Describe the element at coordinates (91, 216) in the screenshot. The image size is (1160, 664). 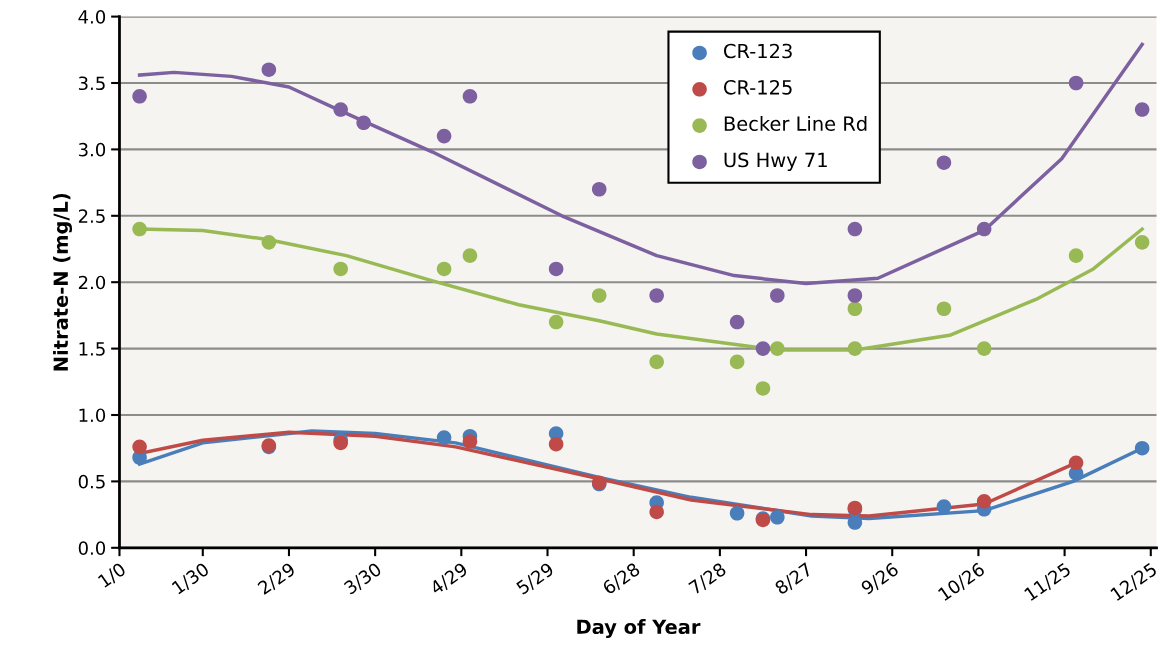
I see `y-tick-label: 2.5` at that location.